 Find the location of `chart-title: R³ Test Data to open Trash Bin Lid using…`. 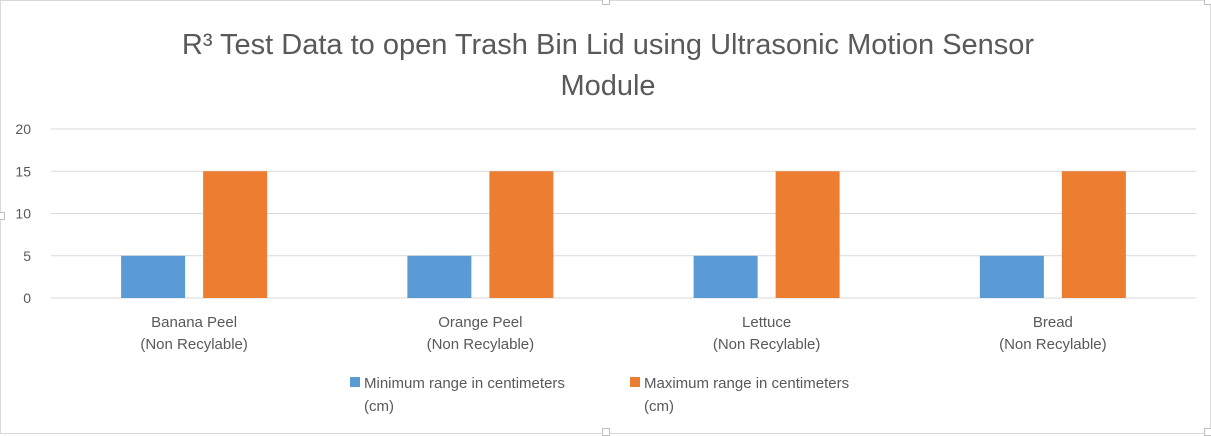

chart-title: R³ Test Data to open Trash Bin Lid using… is located at coordinates (608, 65).